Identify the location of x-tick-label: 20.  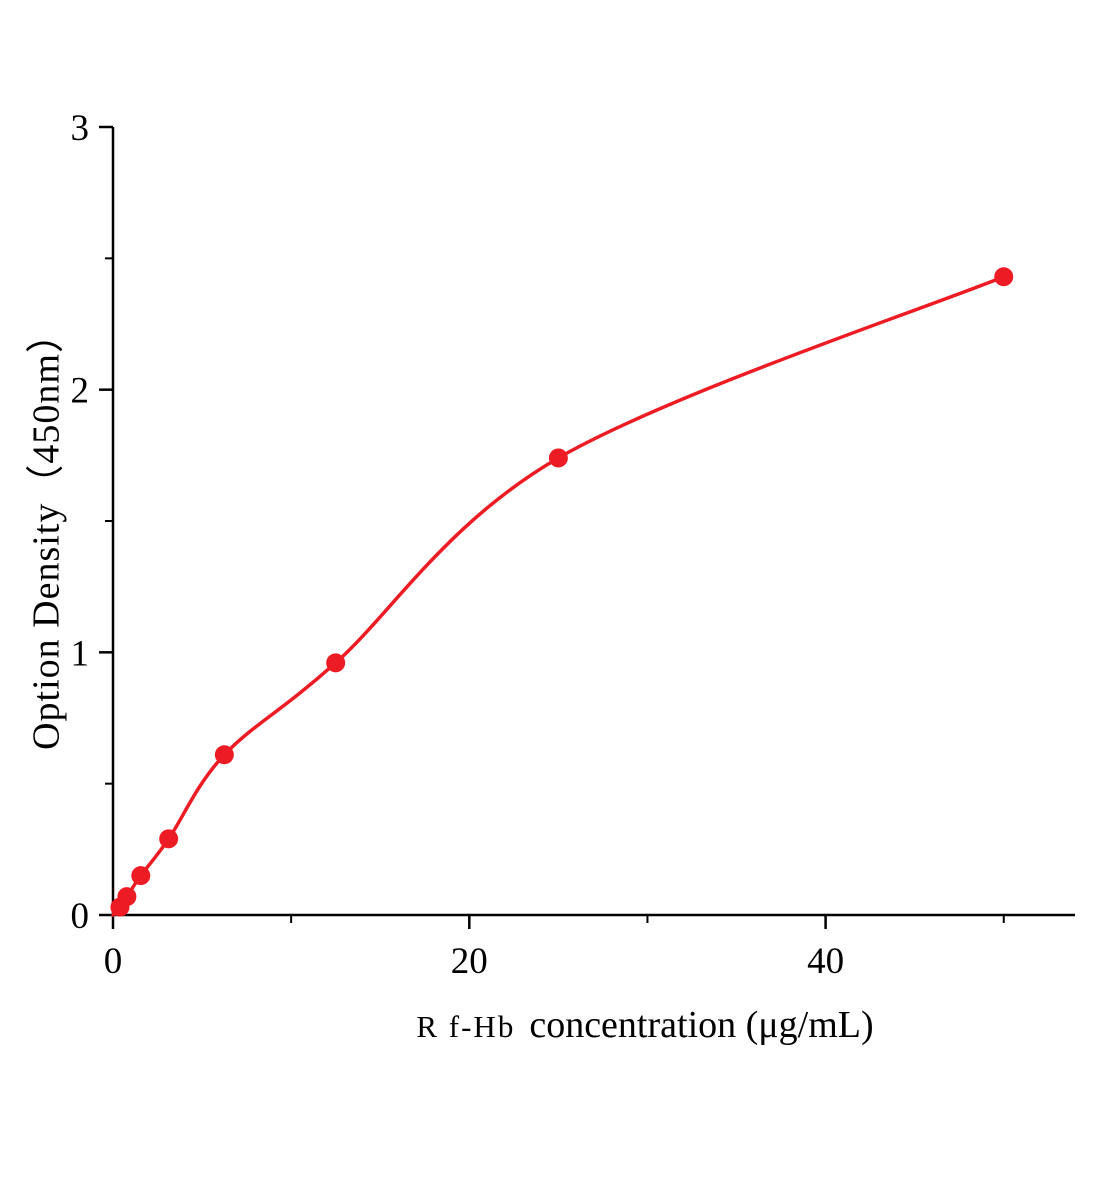
(469, 961).